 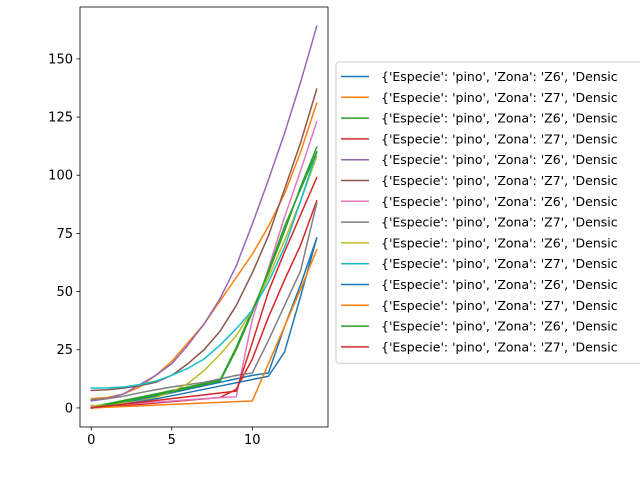 What do you see at coordinates (60, 176) in the screenshot?
I see `y-tick-label: 100` at bounding box center [60, 176].